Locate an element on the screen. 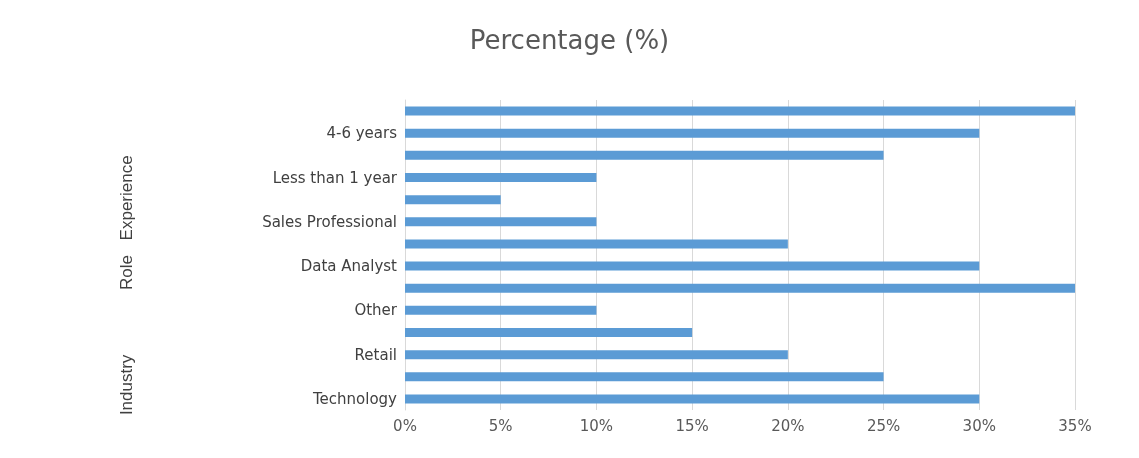 Image resolution: width=1139 pixels, height=458 pixels. text: Industry is located at coordinates (126, 385).